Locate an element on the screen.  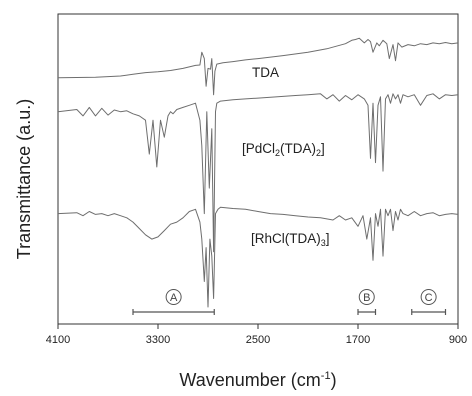
x-tick-label: 4100 is located at coordinates (58, 340).